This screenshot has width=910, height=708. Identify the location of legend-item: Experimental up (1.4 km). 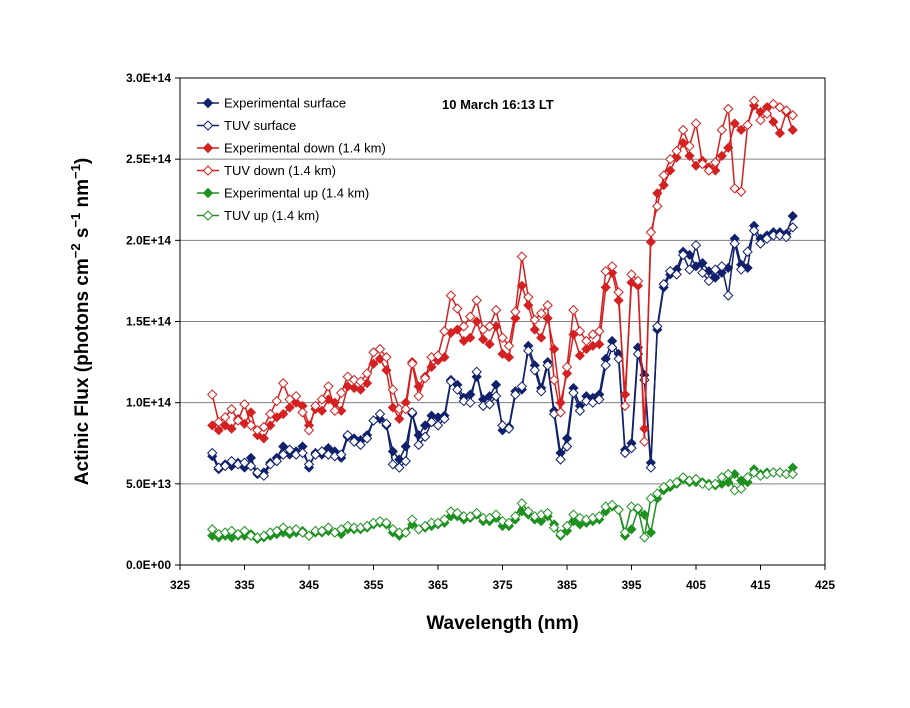
(283, 193).